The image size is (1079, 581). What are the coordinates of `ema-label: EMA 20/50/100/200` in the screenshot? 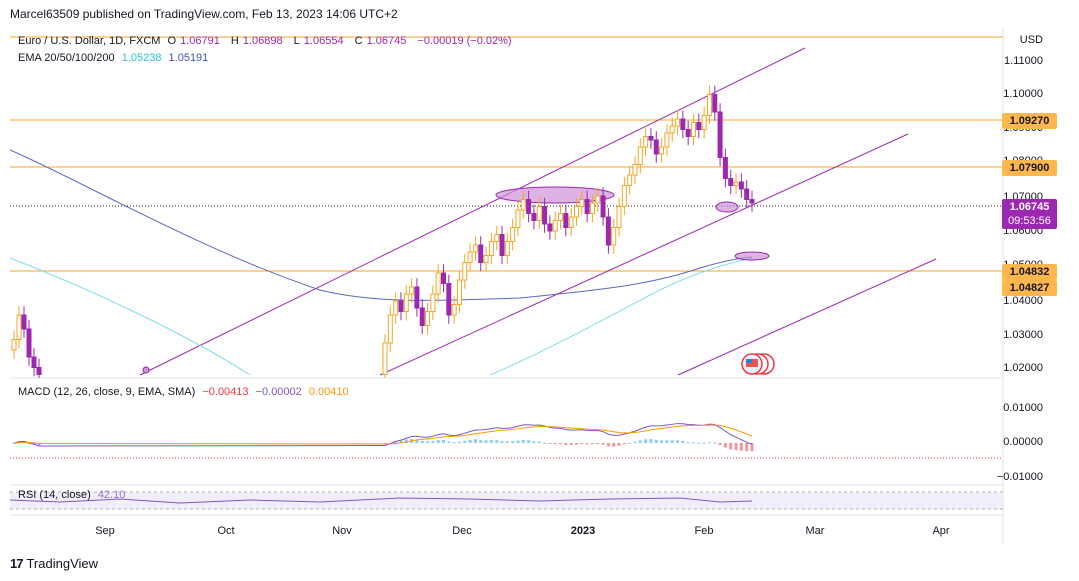 It's located at (66, 58).